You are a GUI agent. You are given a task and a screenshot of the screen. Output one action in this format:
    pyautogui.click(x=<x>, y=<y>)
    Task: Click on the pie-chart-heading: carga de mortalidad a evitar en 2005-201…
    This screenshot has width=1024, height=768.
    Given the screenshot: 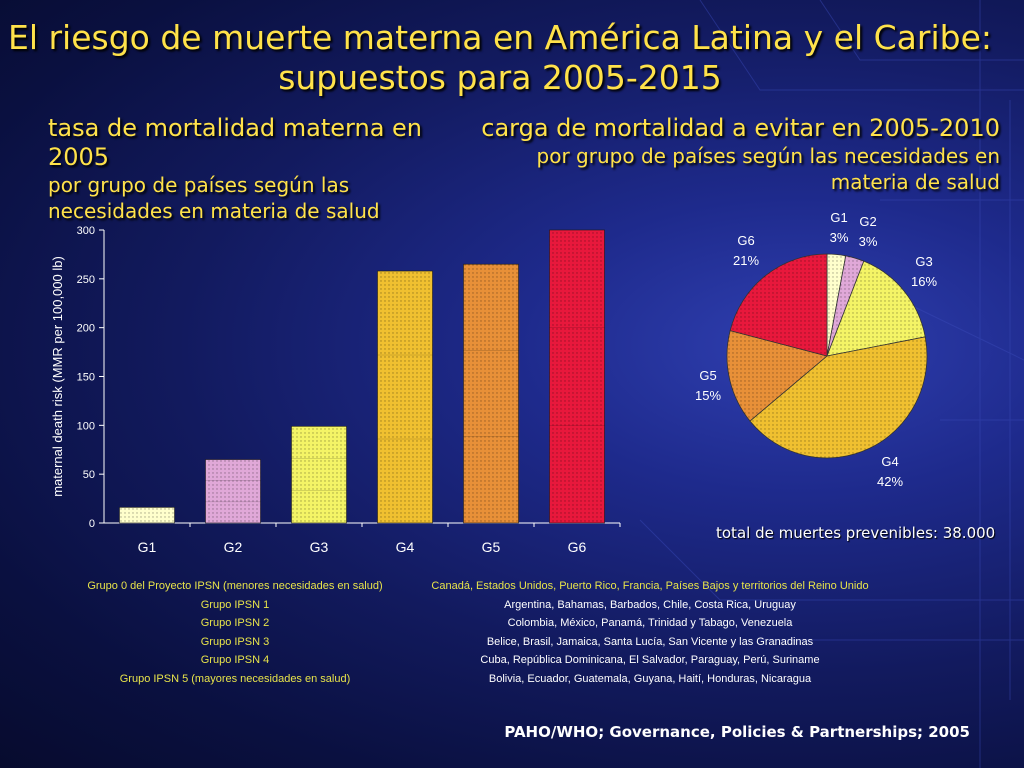 What is the action you would take?
    pyautogui.click(x=740, y=128)
    